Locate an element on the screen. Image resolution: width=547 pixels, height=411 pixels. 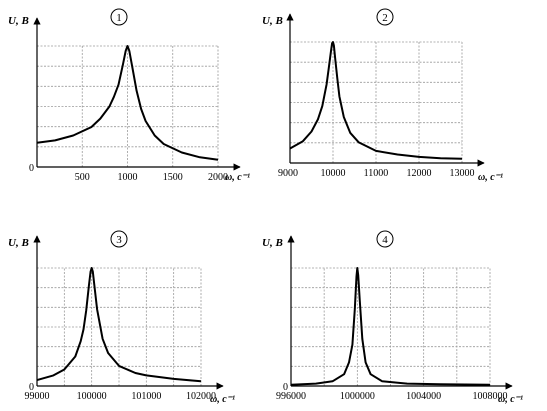
x-tick-label: 11000 is located at coordinates (376, 173).